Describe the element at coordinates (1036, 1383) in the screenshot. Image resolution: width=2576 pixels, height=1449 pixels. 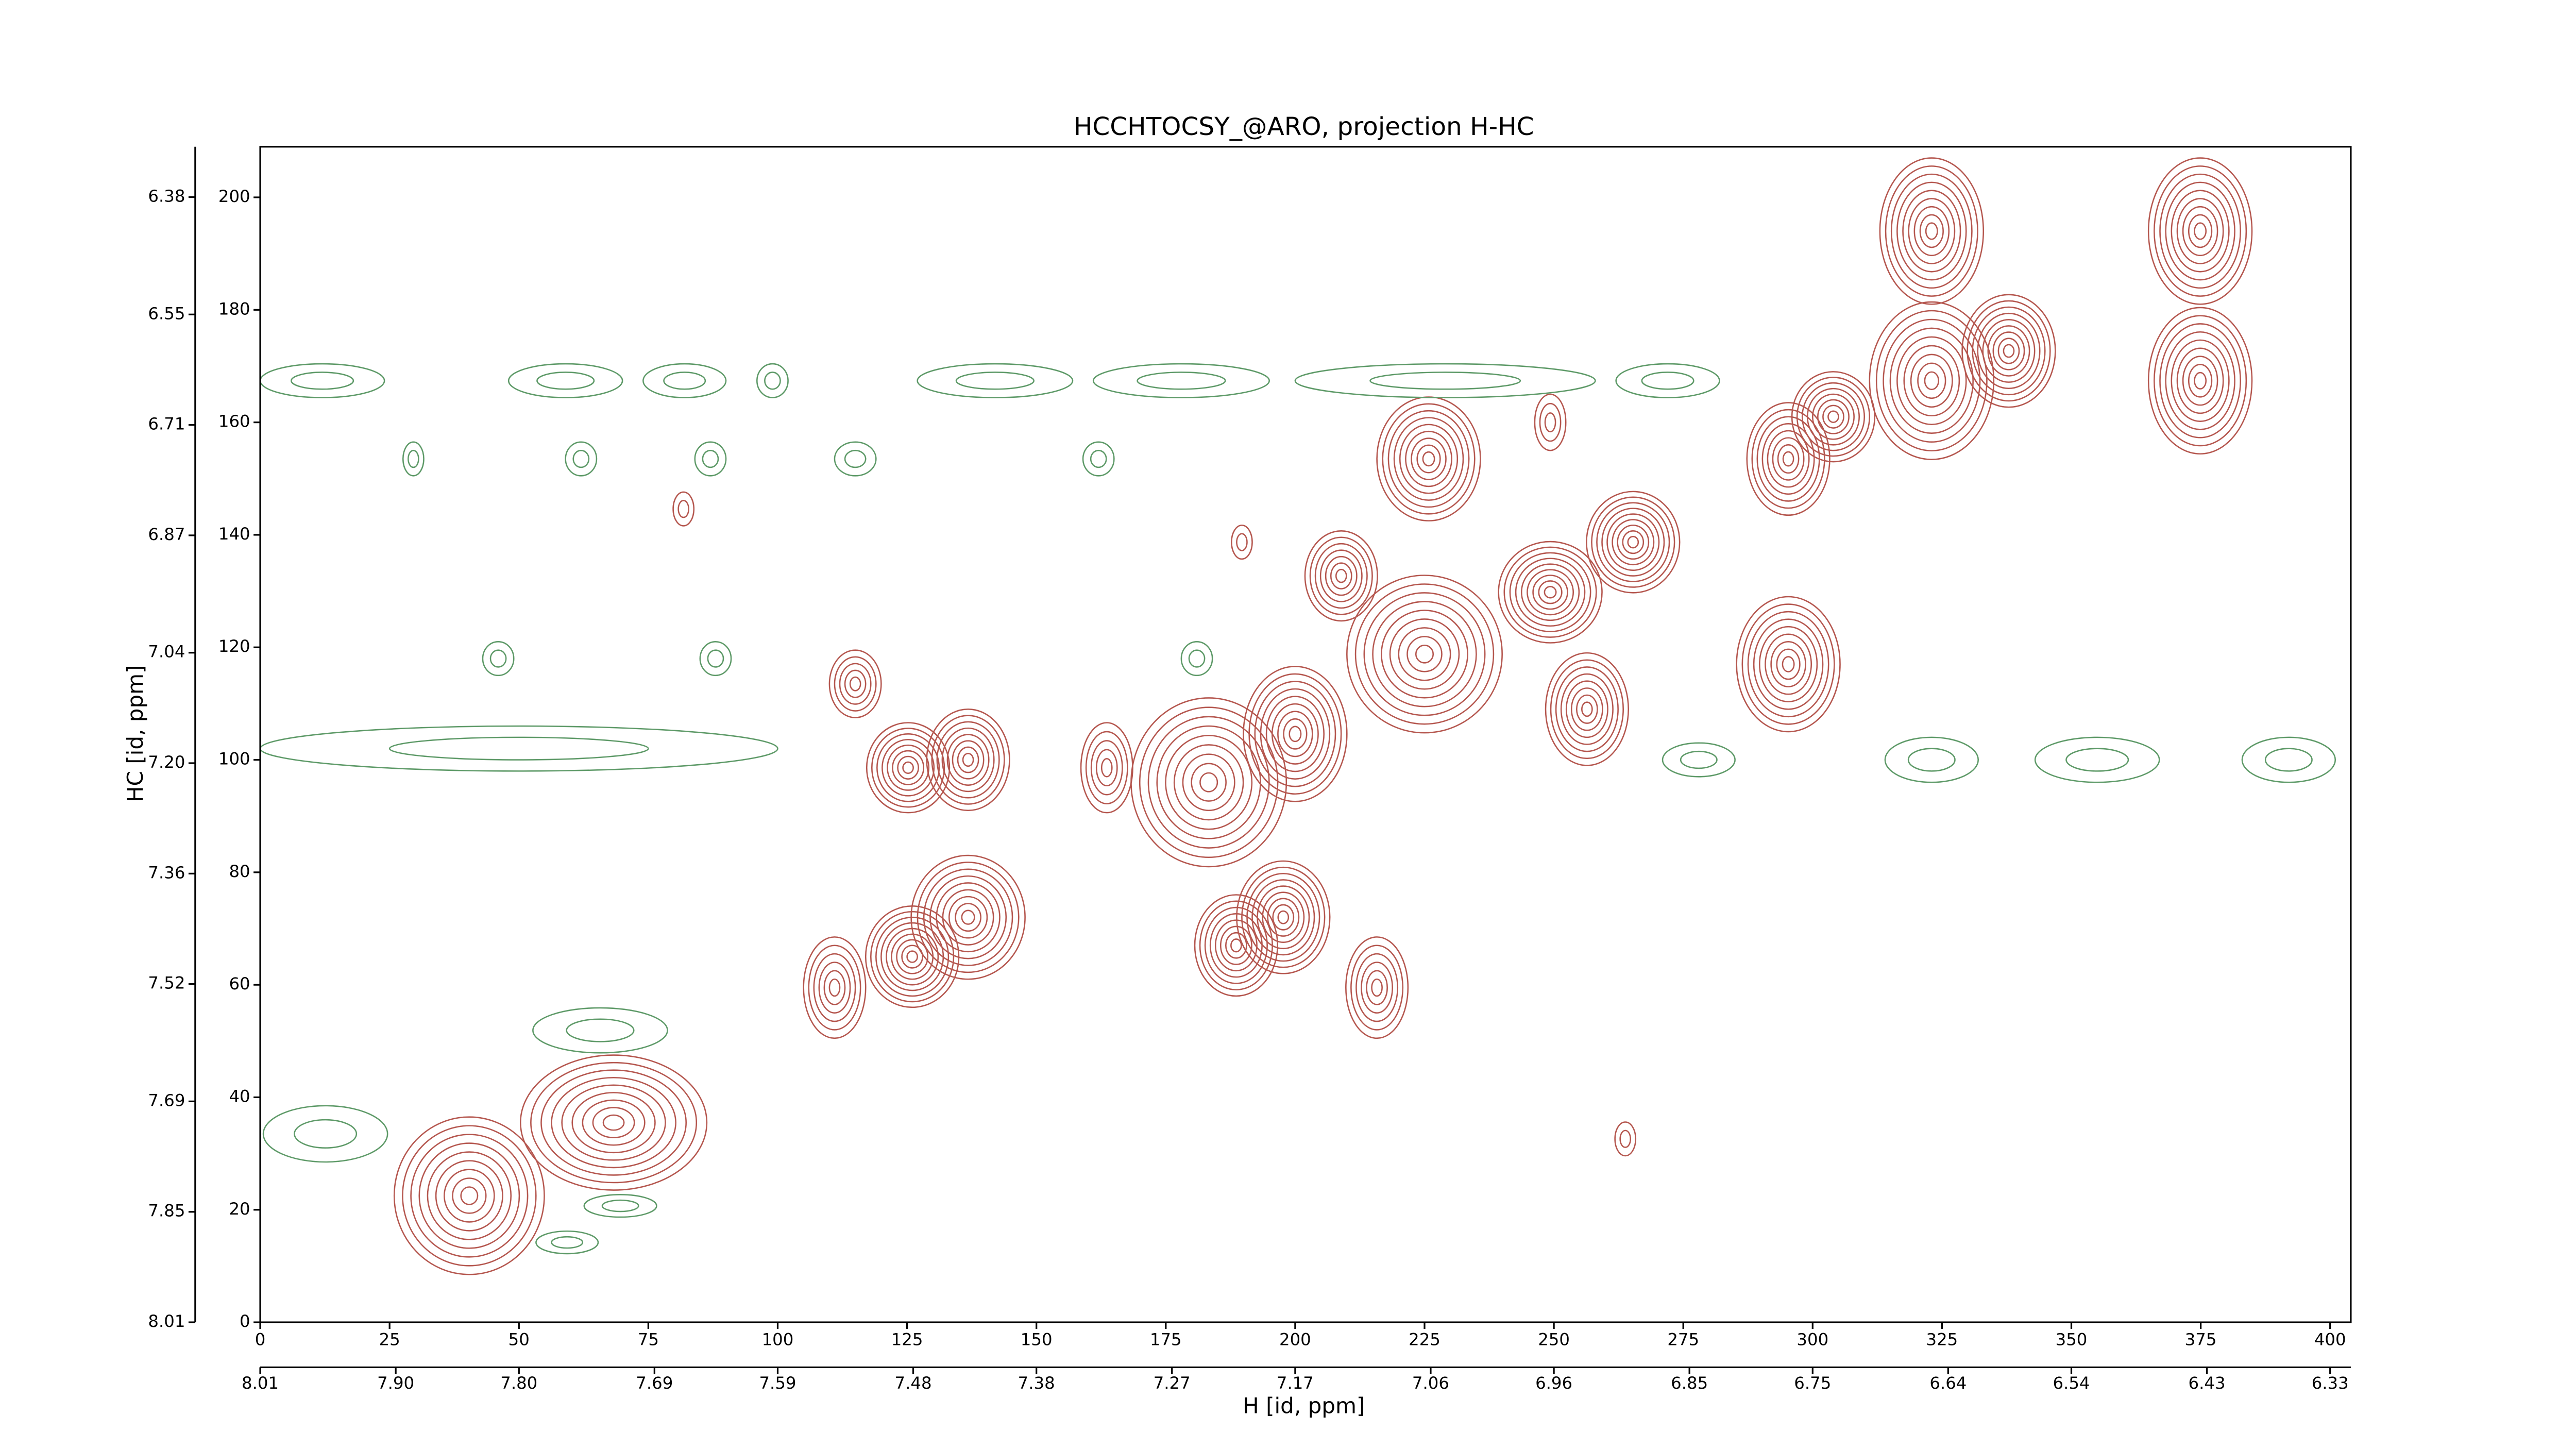
I see `x2-tick-label: 7.38` at that location.